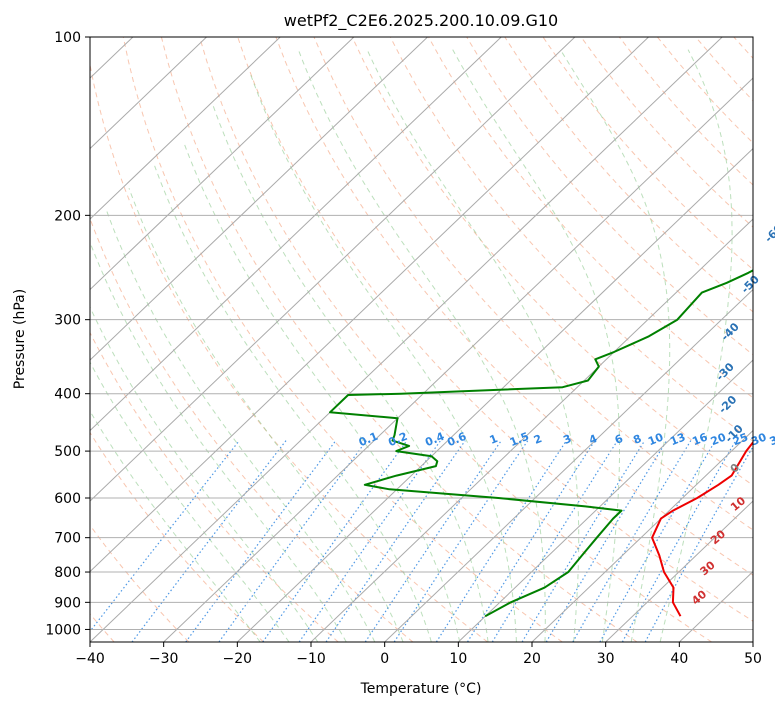  What do you see at coordinates (494, 439) in the screenshot?
I see `mixing-ratio-label: 1` at bounding box center [494, 439].